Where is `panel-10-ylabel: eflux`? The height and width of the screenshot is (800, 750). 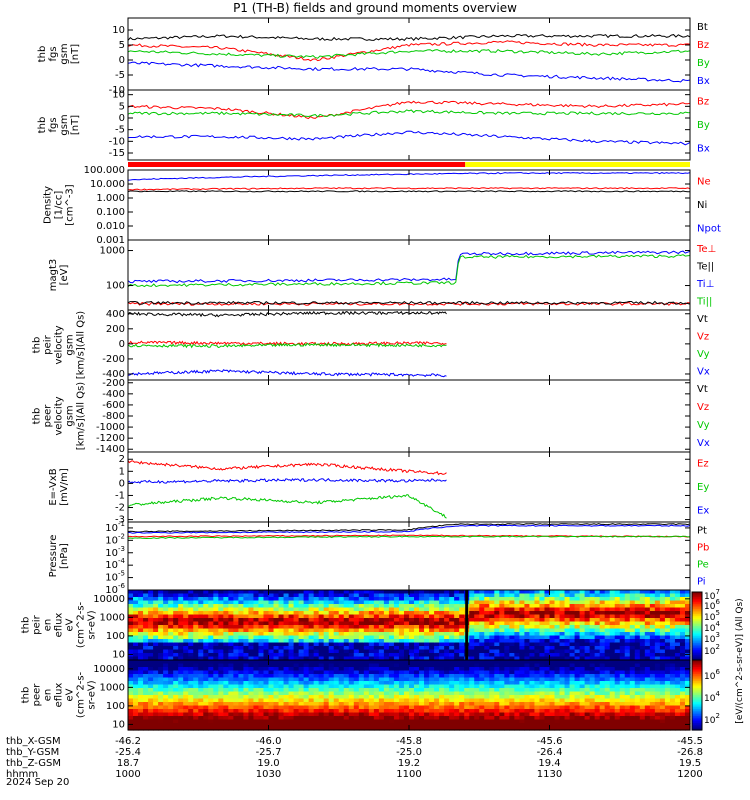 panel-10-ylabel: eflux is located at coordinates (59, 695).